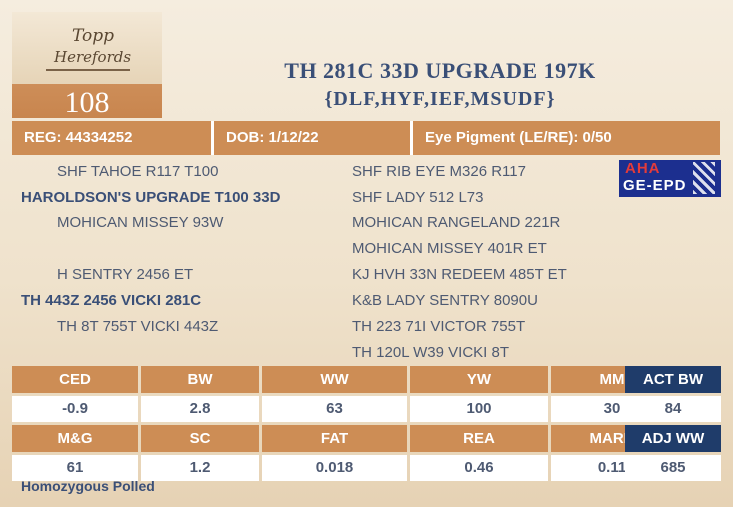 The width and height of the screenshot is (733, 507). What do you see at coordinates (75, 379) in the screenshot?
I see `epd-header-ced: CED` at bounding box center [75, 379].